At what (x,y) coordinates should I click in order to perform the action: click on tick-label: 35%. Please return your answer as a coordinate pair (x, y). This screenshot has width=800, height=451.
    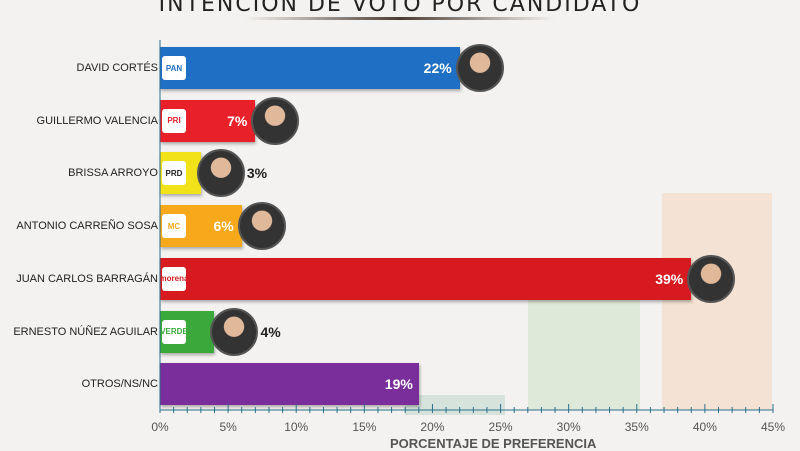
    Looking at the image, I should click on (636, 427).